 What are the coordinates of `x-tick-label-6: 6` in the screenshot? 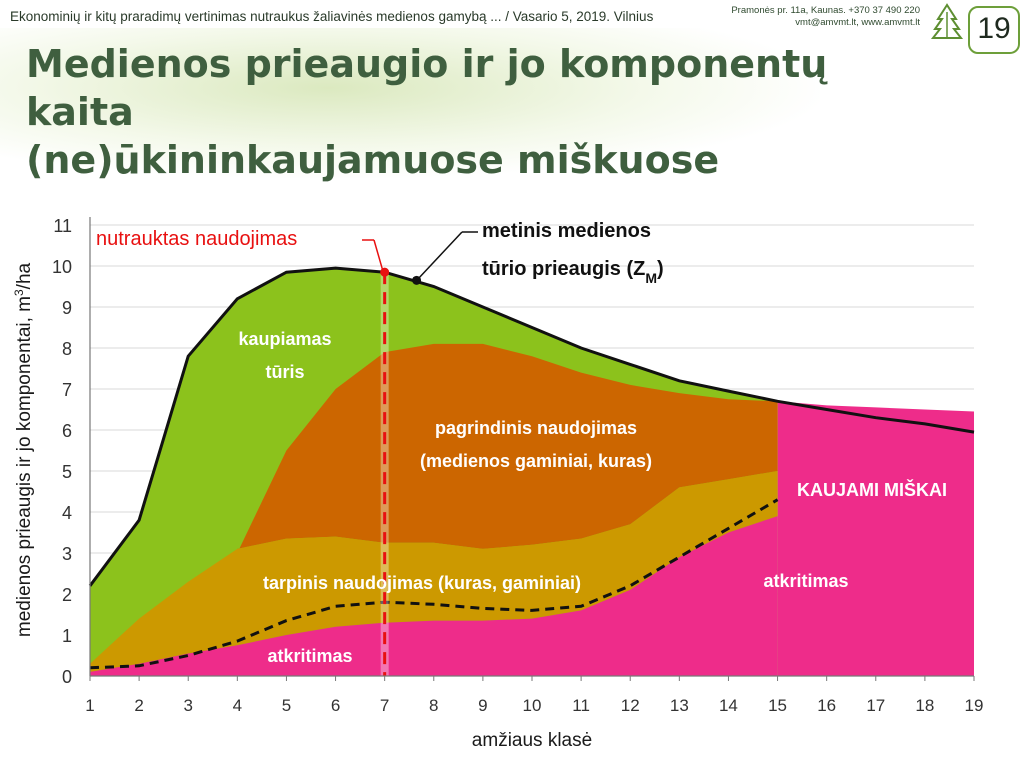 It's located at (335, 705).